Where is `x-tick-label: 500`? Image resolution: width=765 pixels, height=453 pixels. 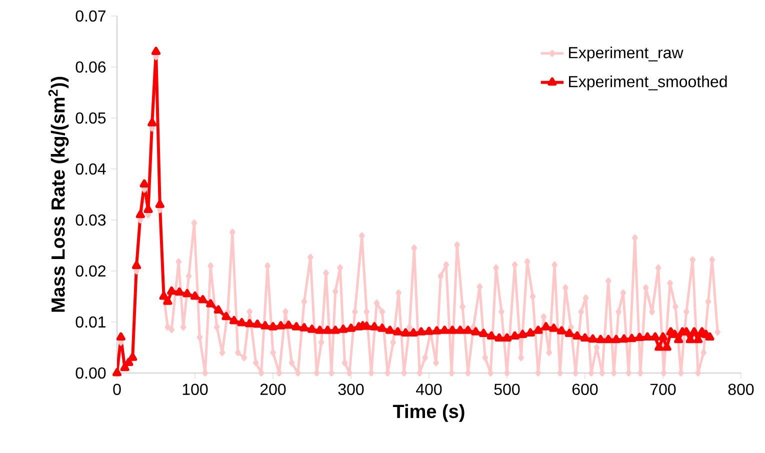 x-tick-label: 500 is located at coordinates (507, 390).